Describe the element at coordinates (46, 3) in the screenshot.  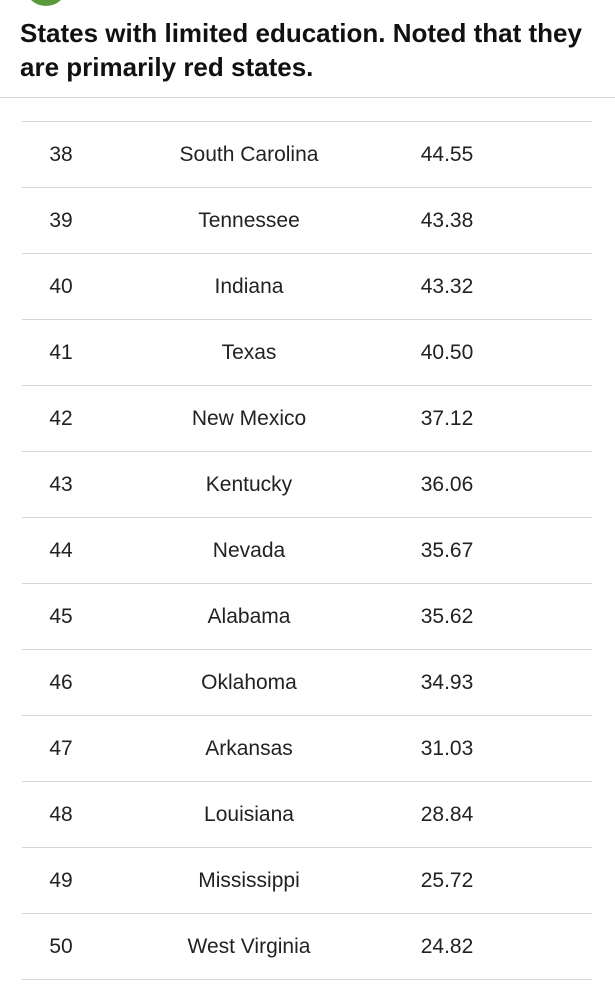
I see `avatar` at that location.